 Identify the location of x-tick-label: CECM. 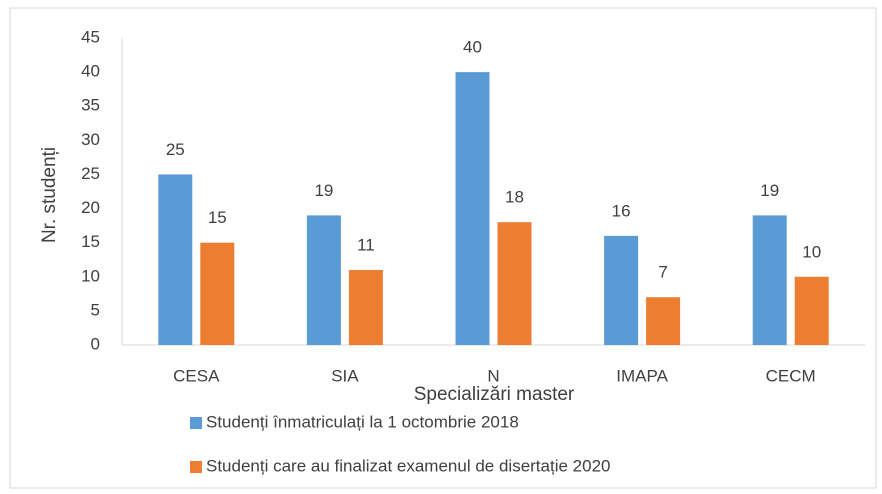
(791, 375).